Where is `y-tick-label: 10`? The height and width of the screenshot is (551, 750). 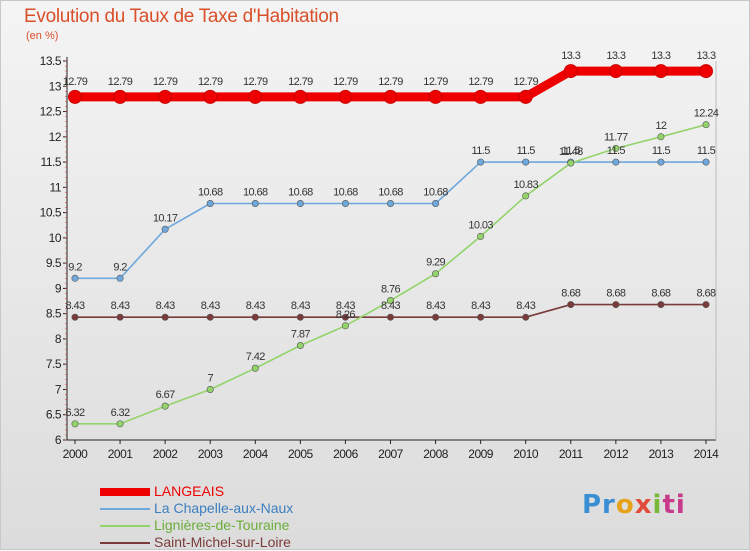 y-tick-label: 10 is located at coordinates (55, 238).